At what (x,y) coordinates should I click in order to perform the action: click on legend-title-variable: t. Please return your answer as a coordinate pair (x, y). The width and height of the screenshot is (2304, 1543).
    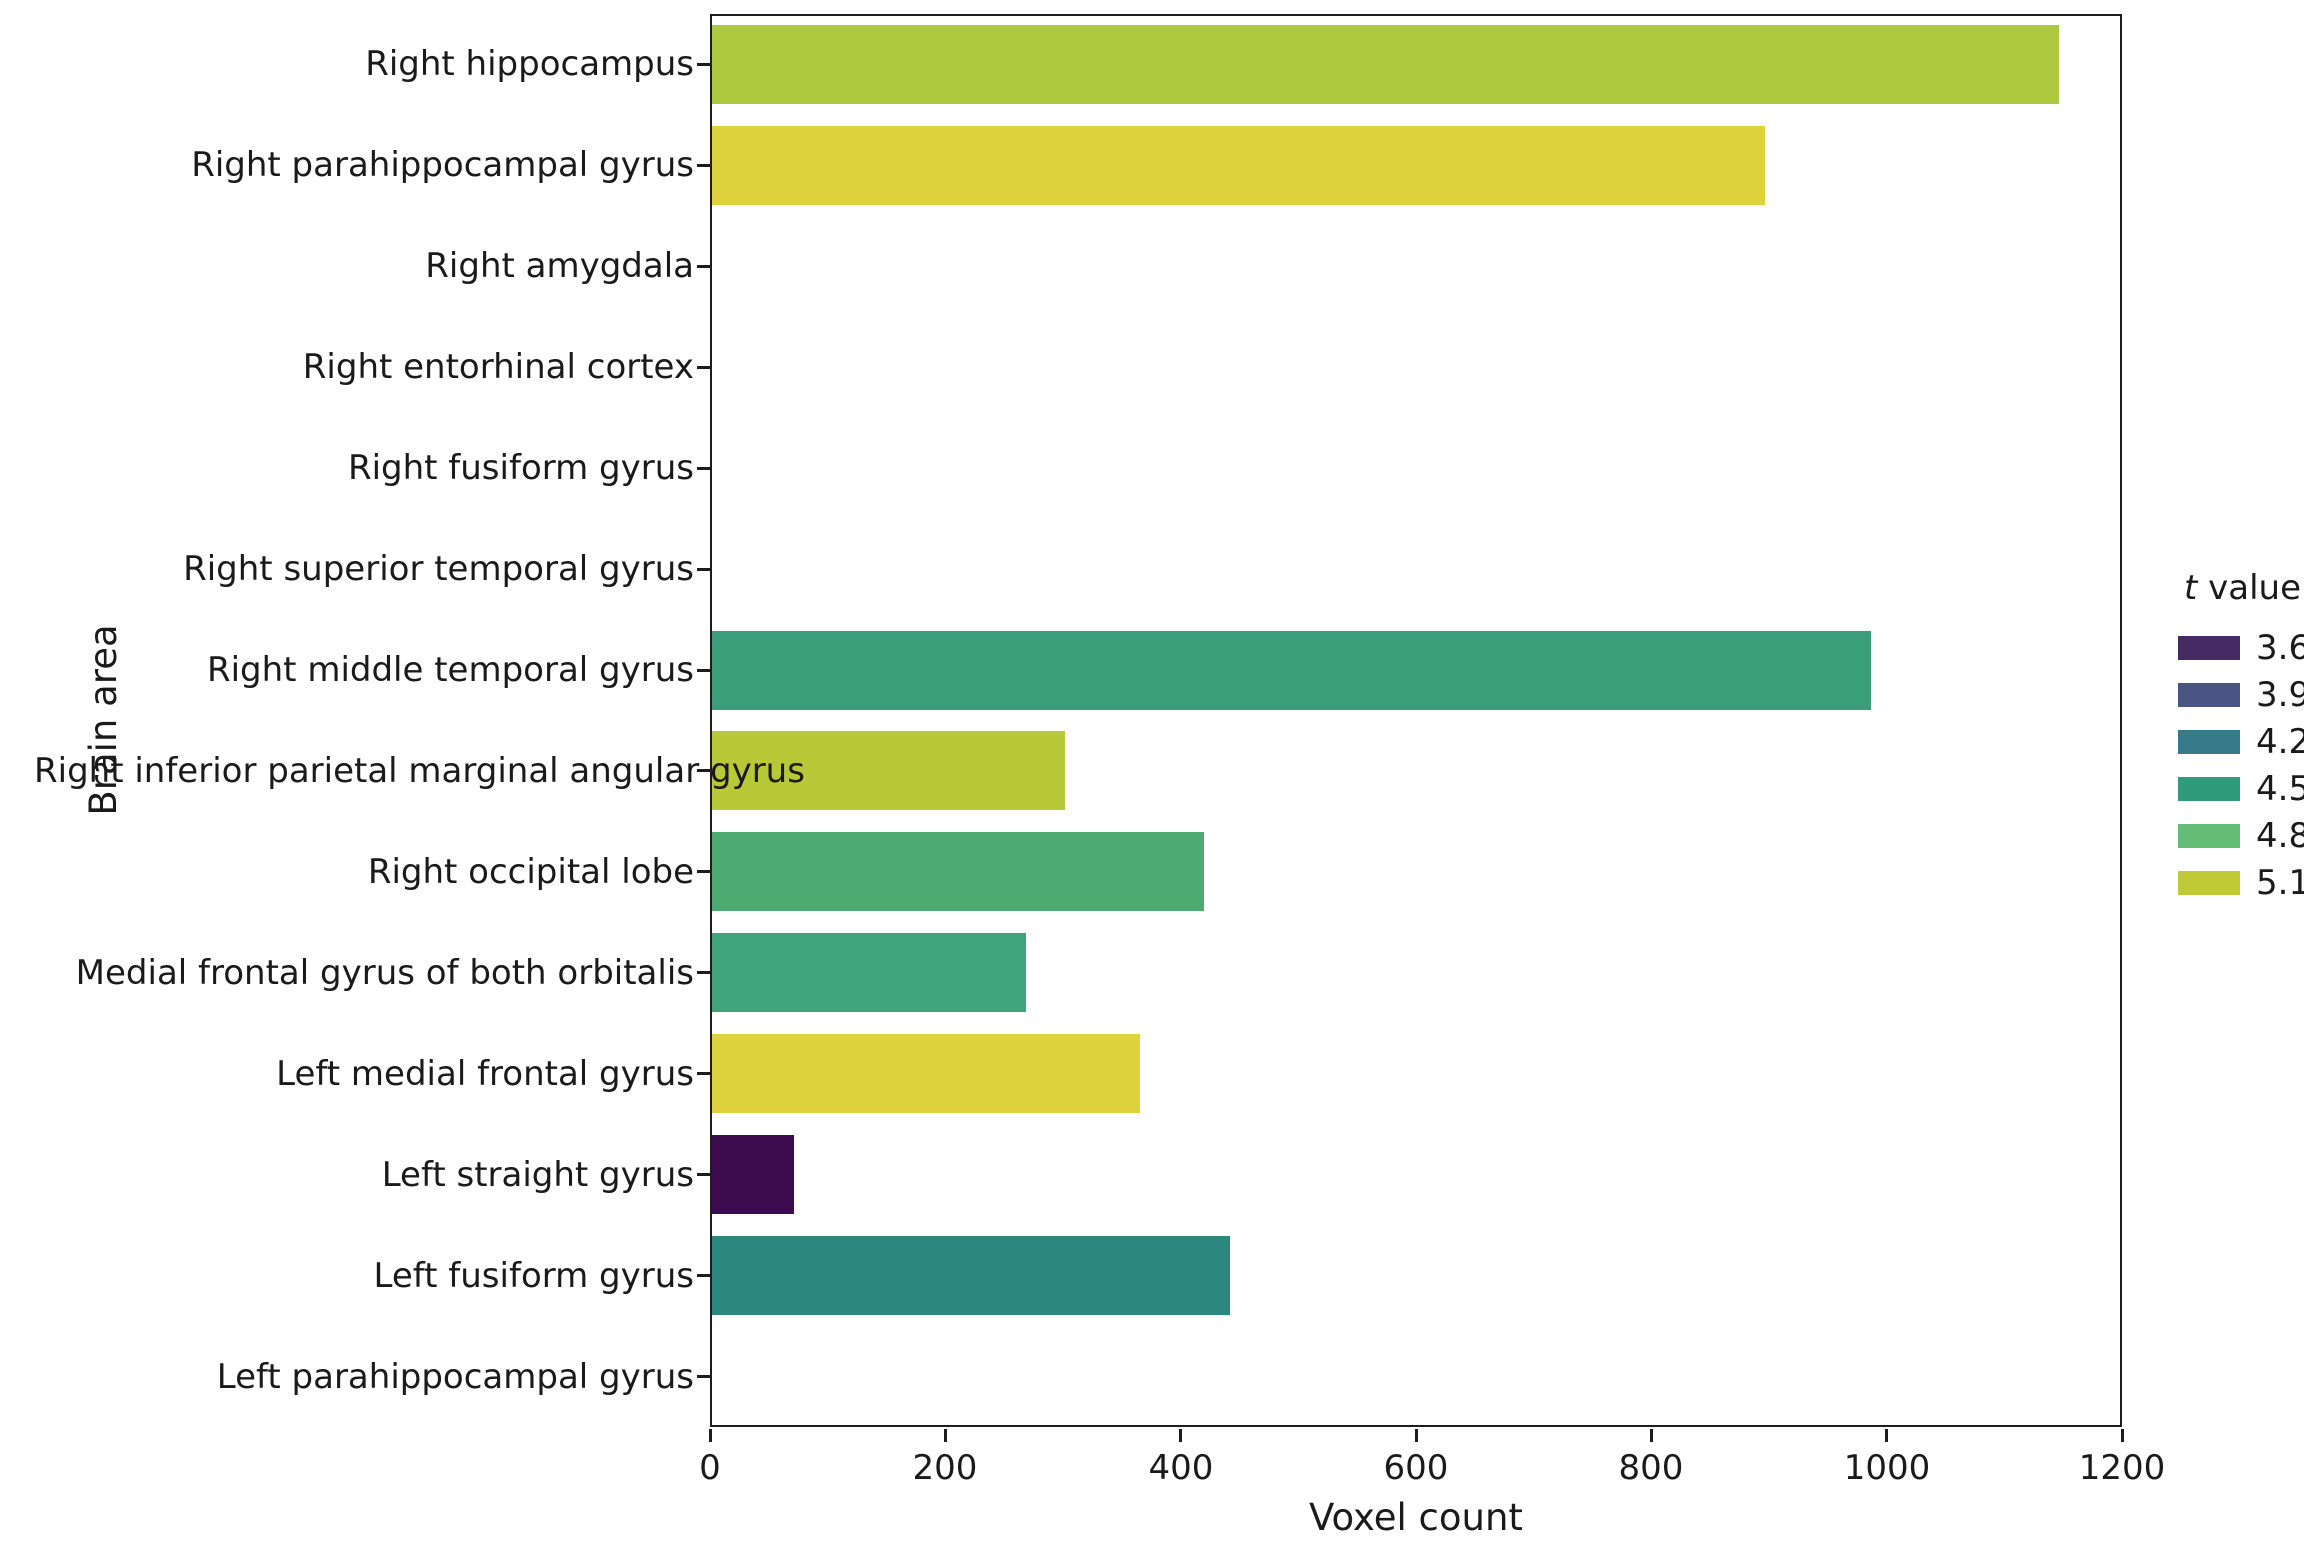
    Looking at the image, I should click on (2191, 588).